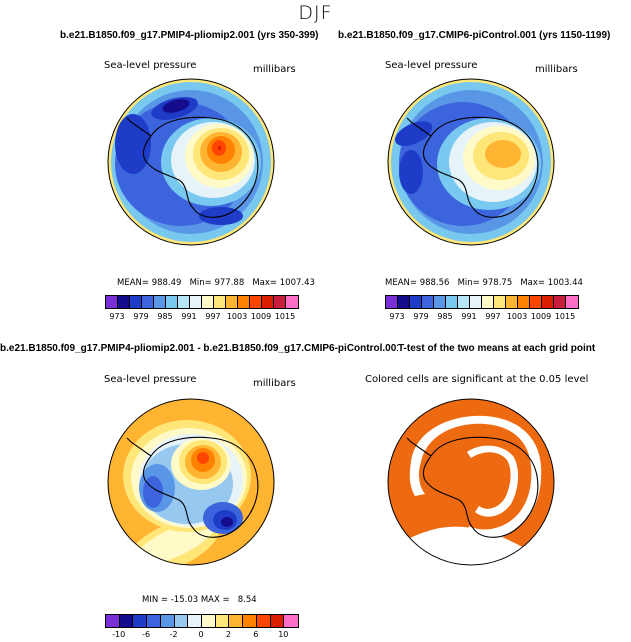 This screenshot has height=642, width=631. I want to click on nonsignificant-inner-ring, so click(493, 481).